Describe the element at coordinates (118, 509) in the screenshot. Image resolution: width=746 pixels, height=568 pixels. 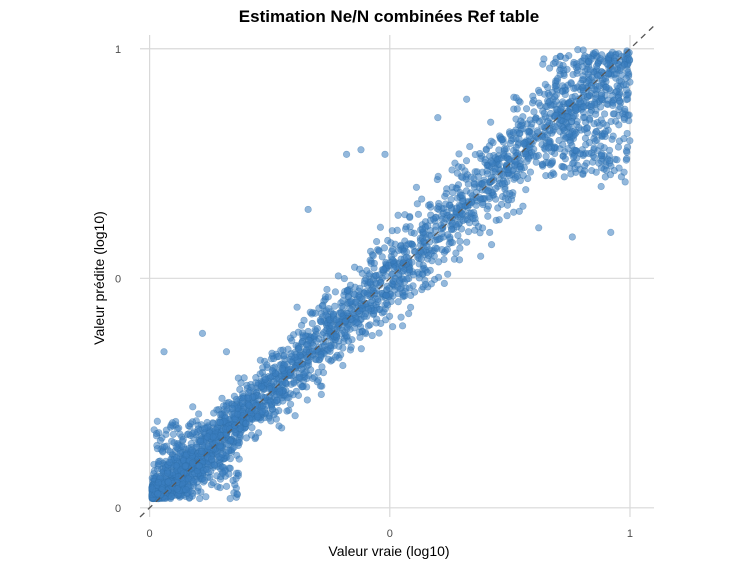
I see `y-tick-label-0: 0` at that location.